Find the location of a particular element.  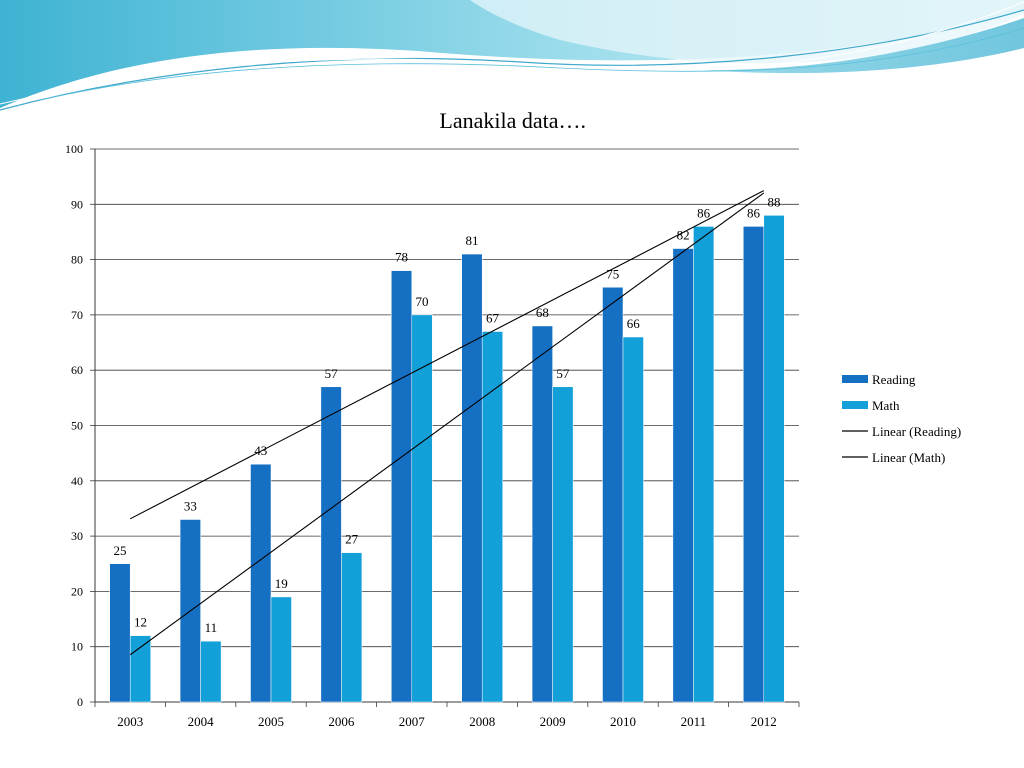

data-label-math: 66 is located at coordinates (634, 323).